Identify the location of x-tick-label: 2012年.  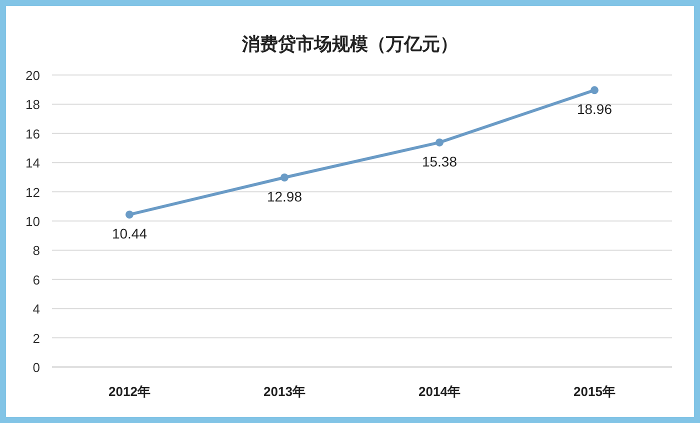
(129, 391).